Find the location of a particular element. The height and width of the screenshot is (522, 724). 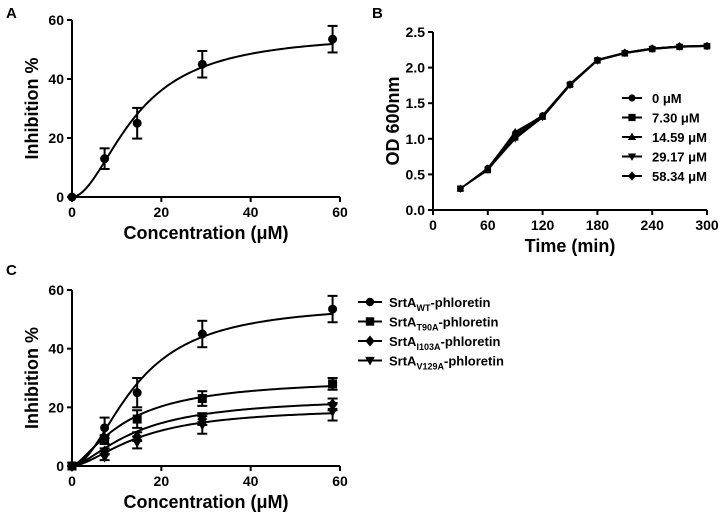

legend-subscript: V129A is located at coordinates (430, 367).